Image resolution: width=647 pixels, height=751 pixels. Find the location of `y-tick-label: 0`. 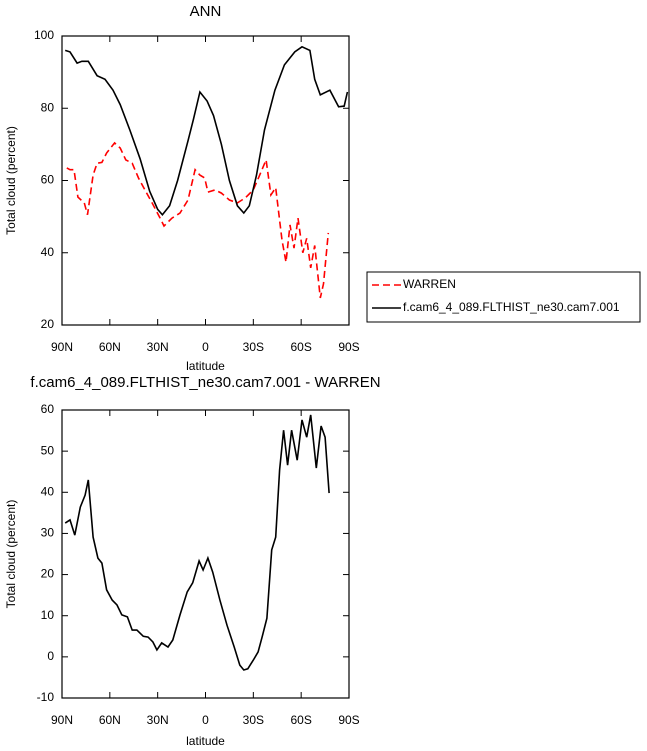

y-tick-label: 0 is located at coordinates (50, 656).